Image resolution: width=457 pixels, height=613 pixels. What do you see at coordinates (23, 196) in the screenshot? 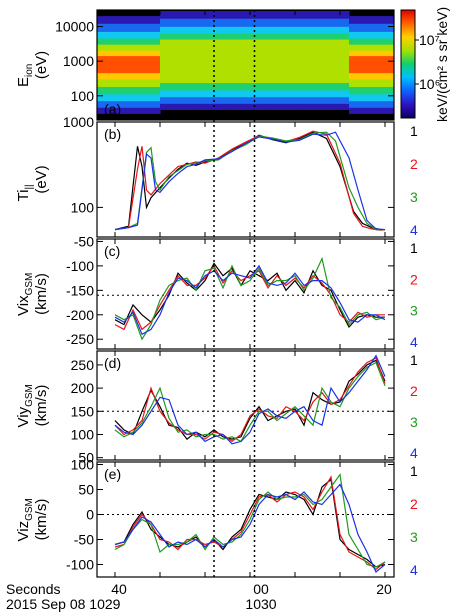
I see `y-axis-title-main: Ti` at bounding box center [23, 196].